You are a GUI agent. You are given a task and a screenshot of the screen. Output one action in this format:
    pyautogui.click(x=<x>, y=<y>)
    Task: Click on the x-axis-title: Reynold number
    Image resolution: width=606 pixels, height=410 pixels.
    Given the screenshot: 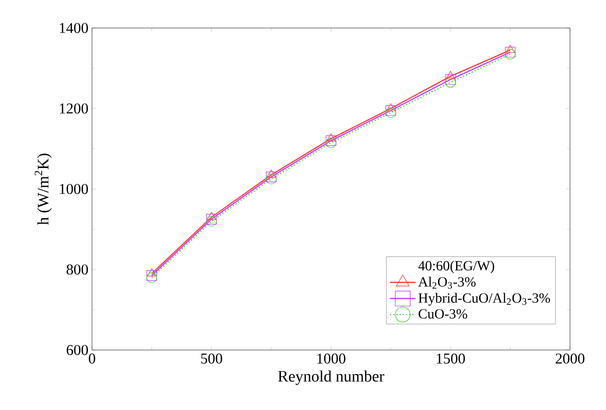 What is the action you would take?
    pyautogui.click(x=331, y=377)
    